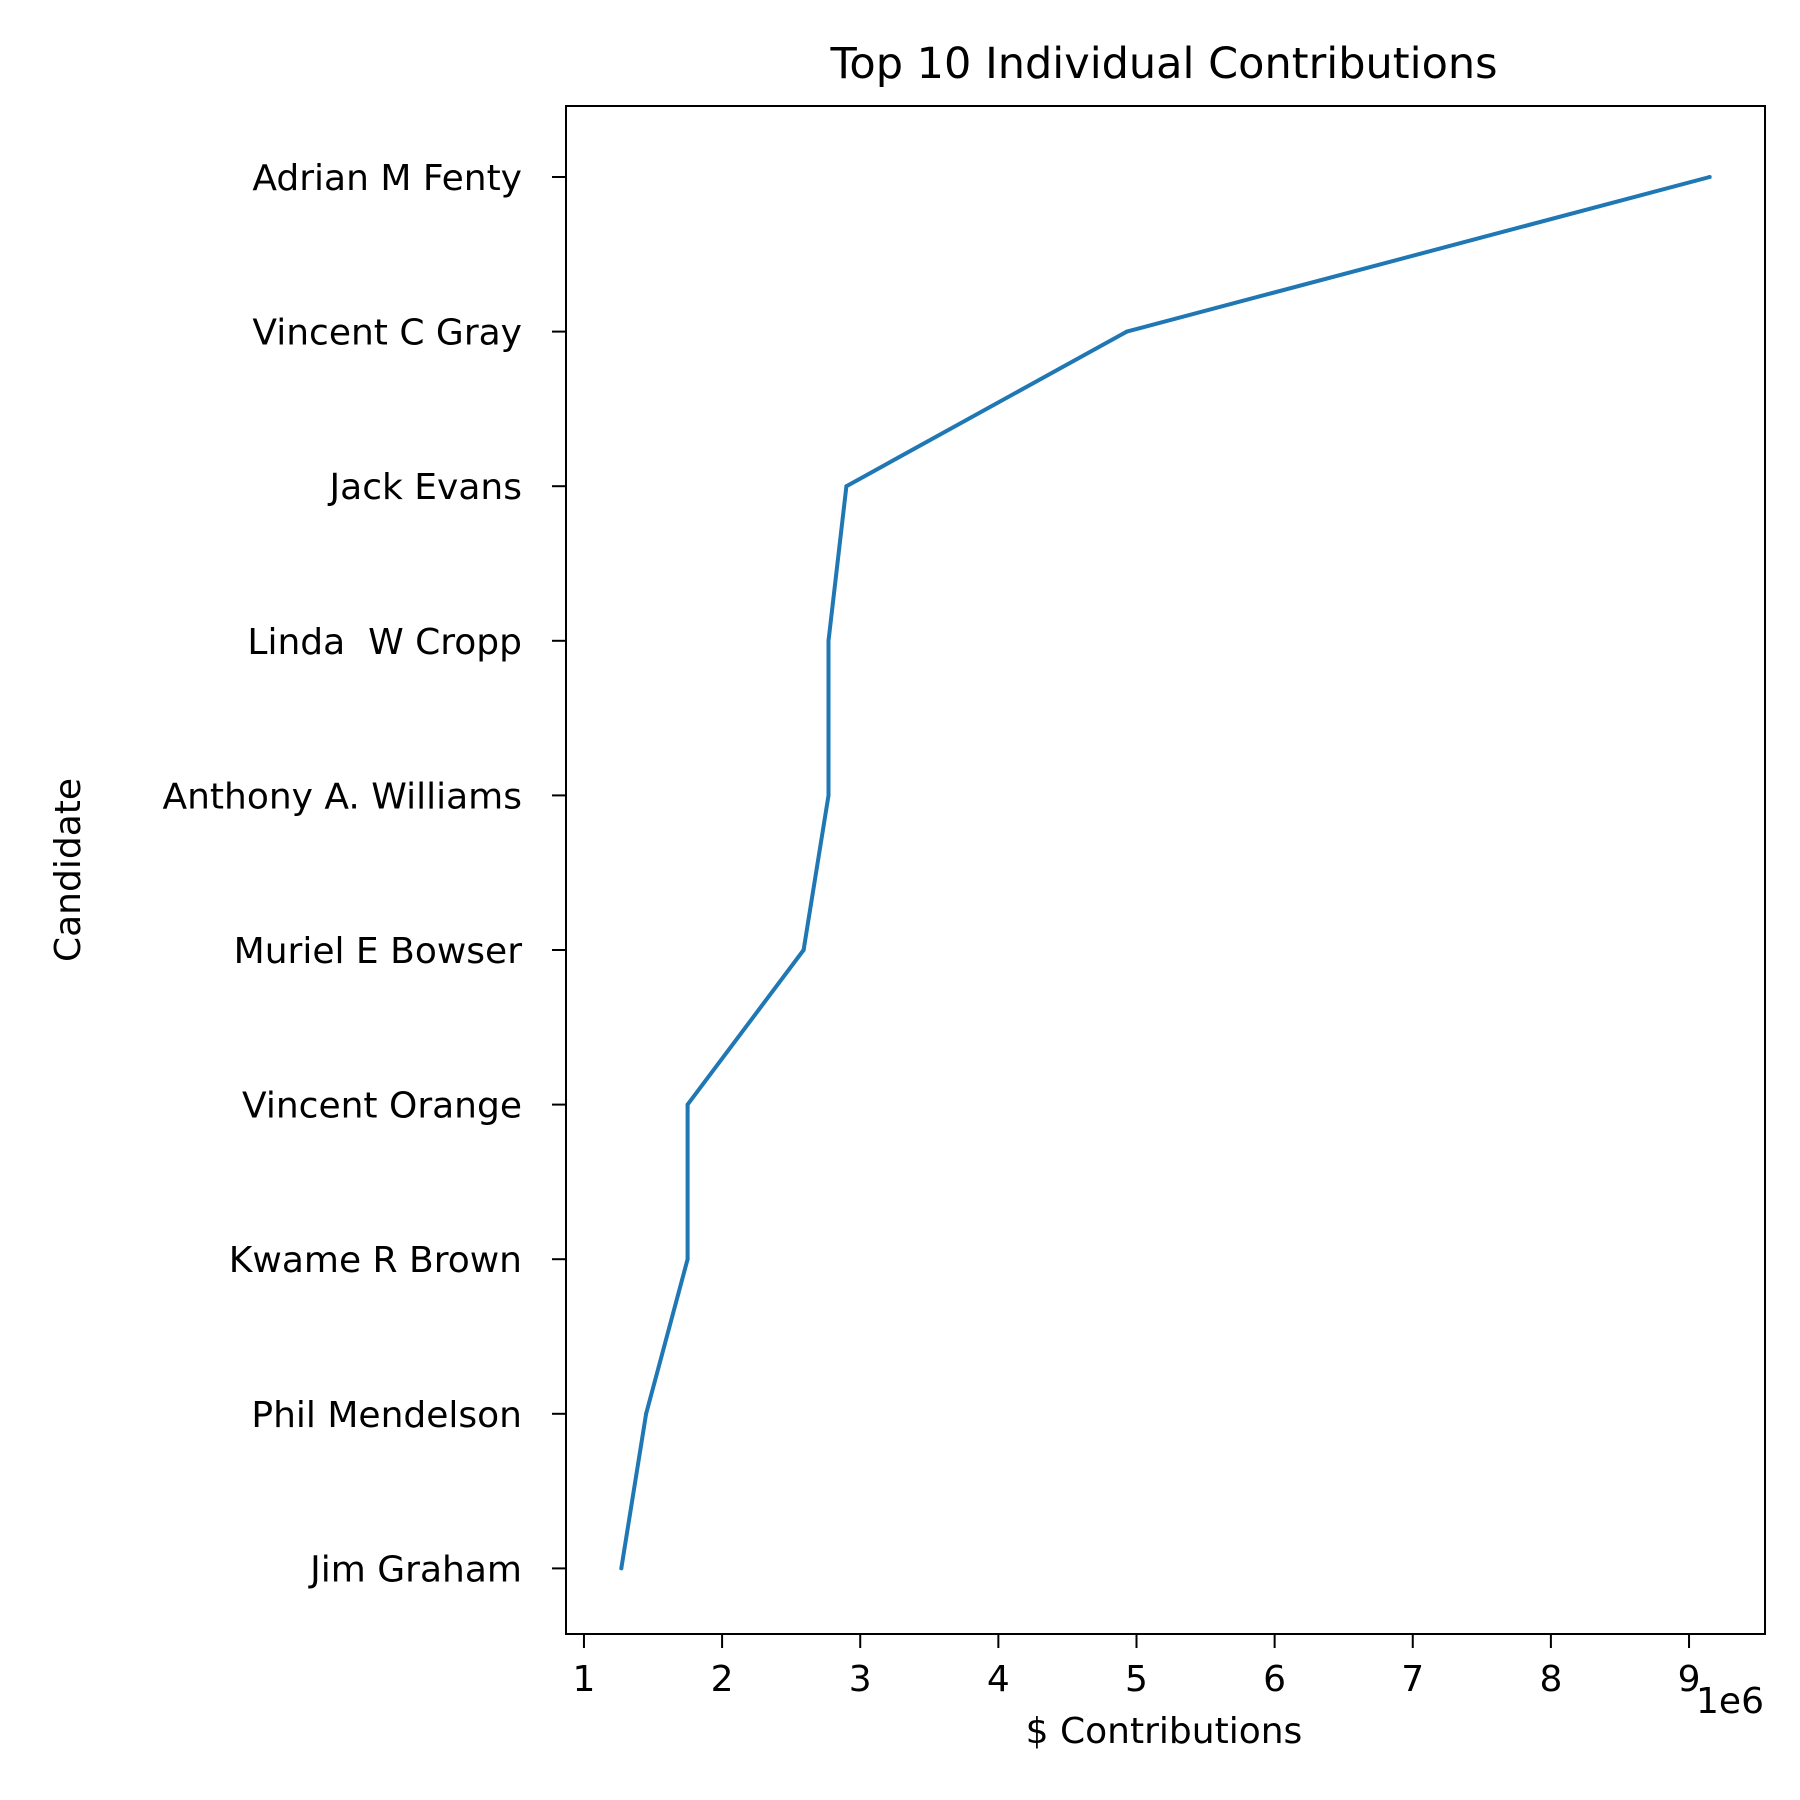 This screenshot has height=1800, width=1800. I want to click on y-tick-label: Vincent C Gray, so click(387, 333).